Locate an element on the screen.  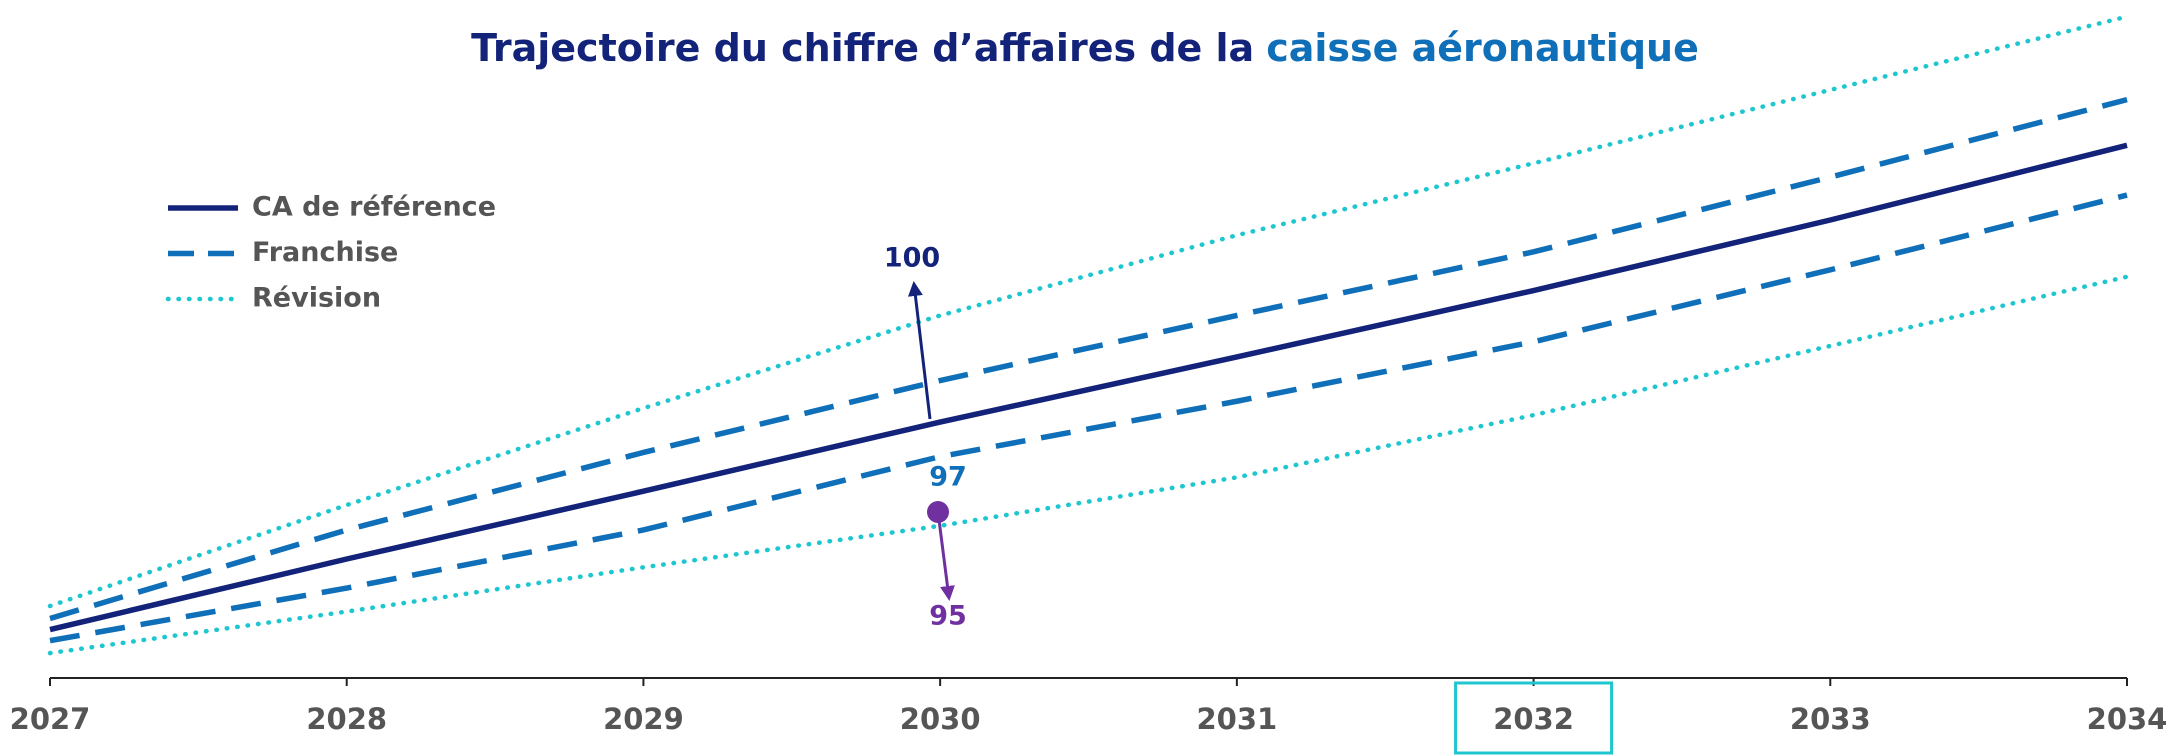
legend-label: CA de référence is located at coordinates (374, 207).